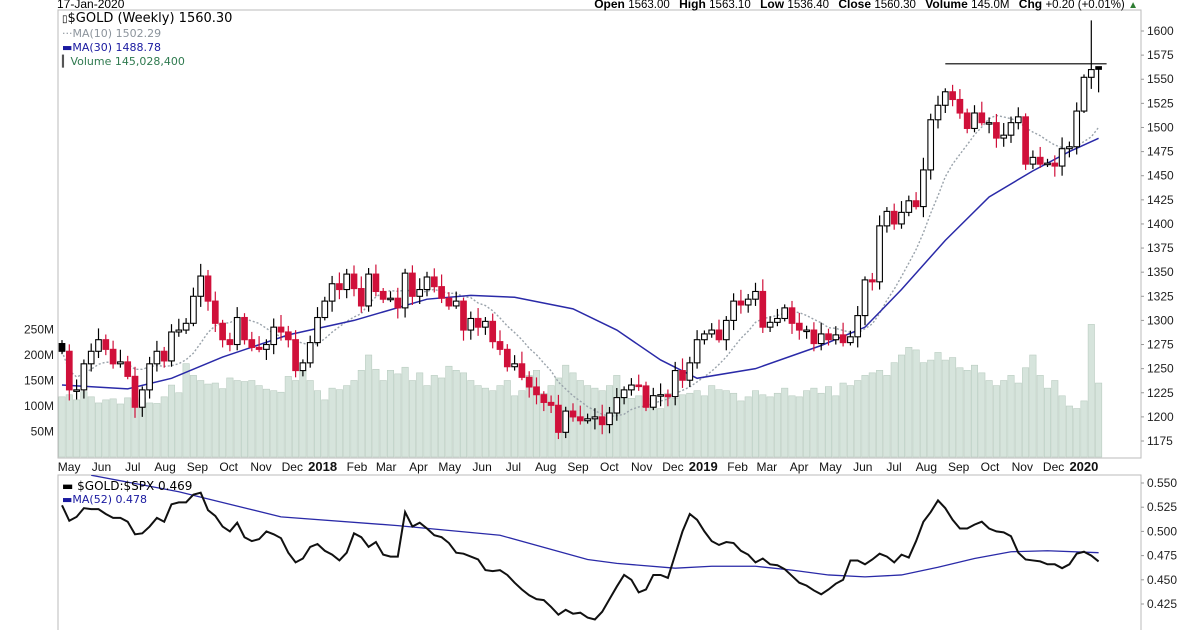  What do you see at coordinates (1162, 531) in the screenshot?
I see `ratio-tick-label: 0.500` at bounding box center [1162, 531].